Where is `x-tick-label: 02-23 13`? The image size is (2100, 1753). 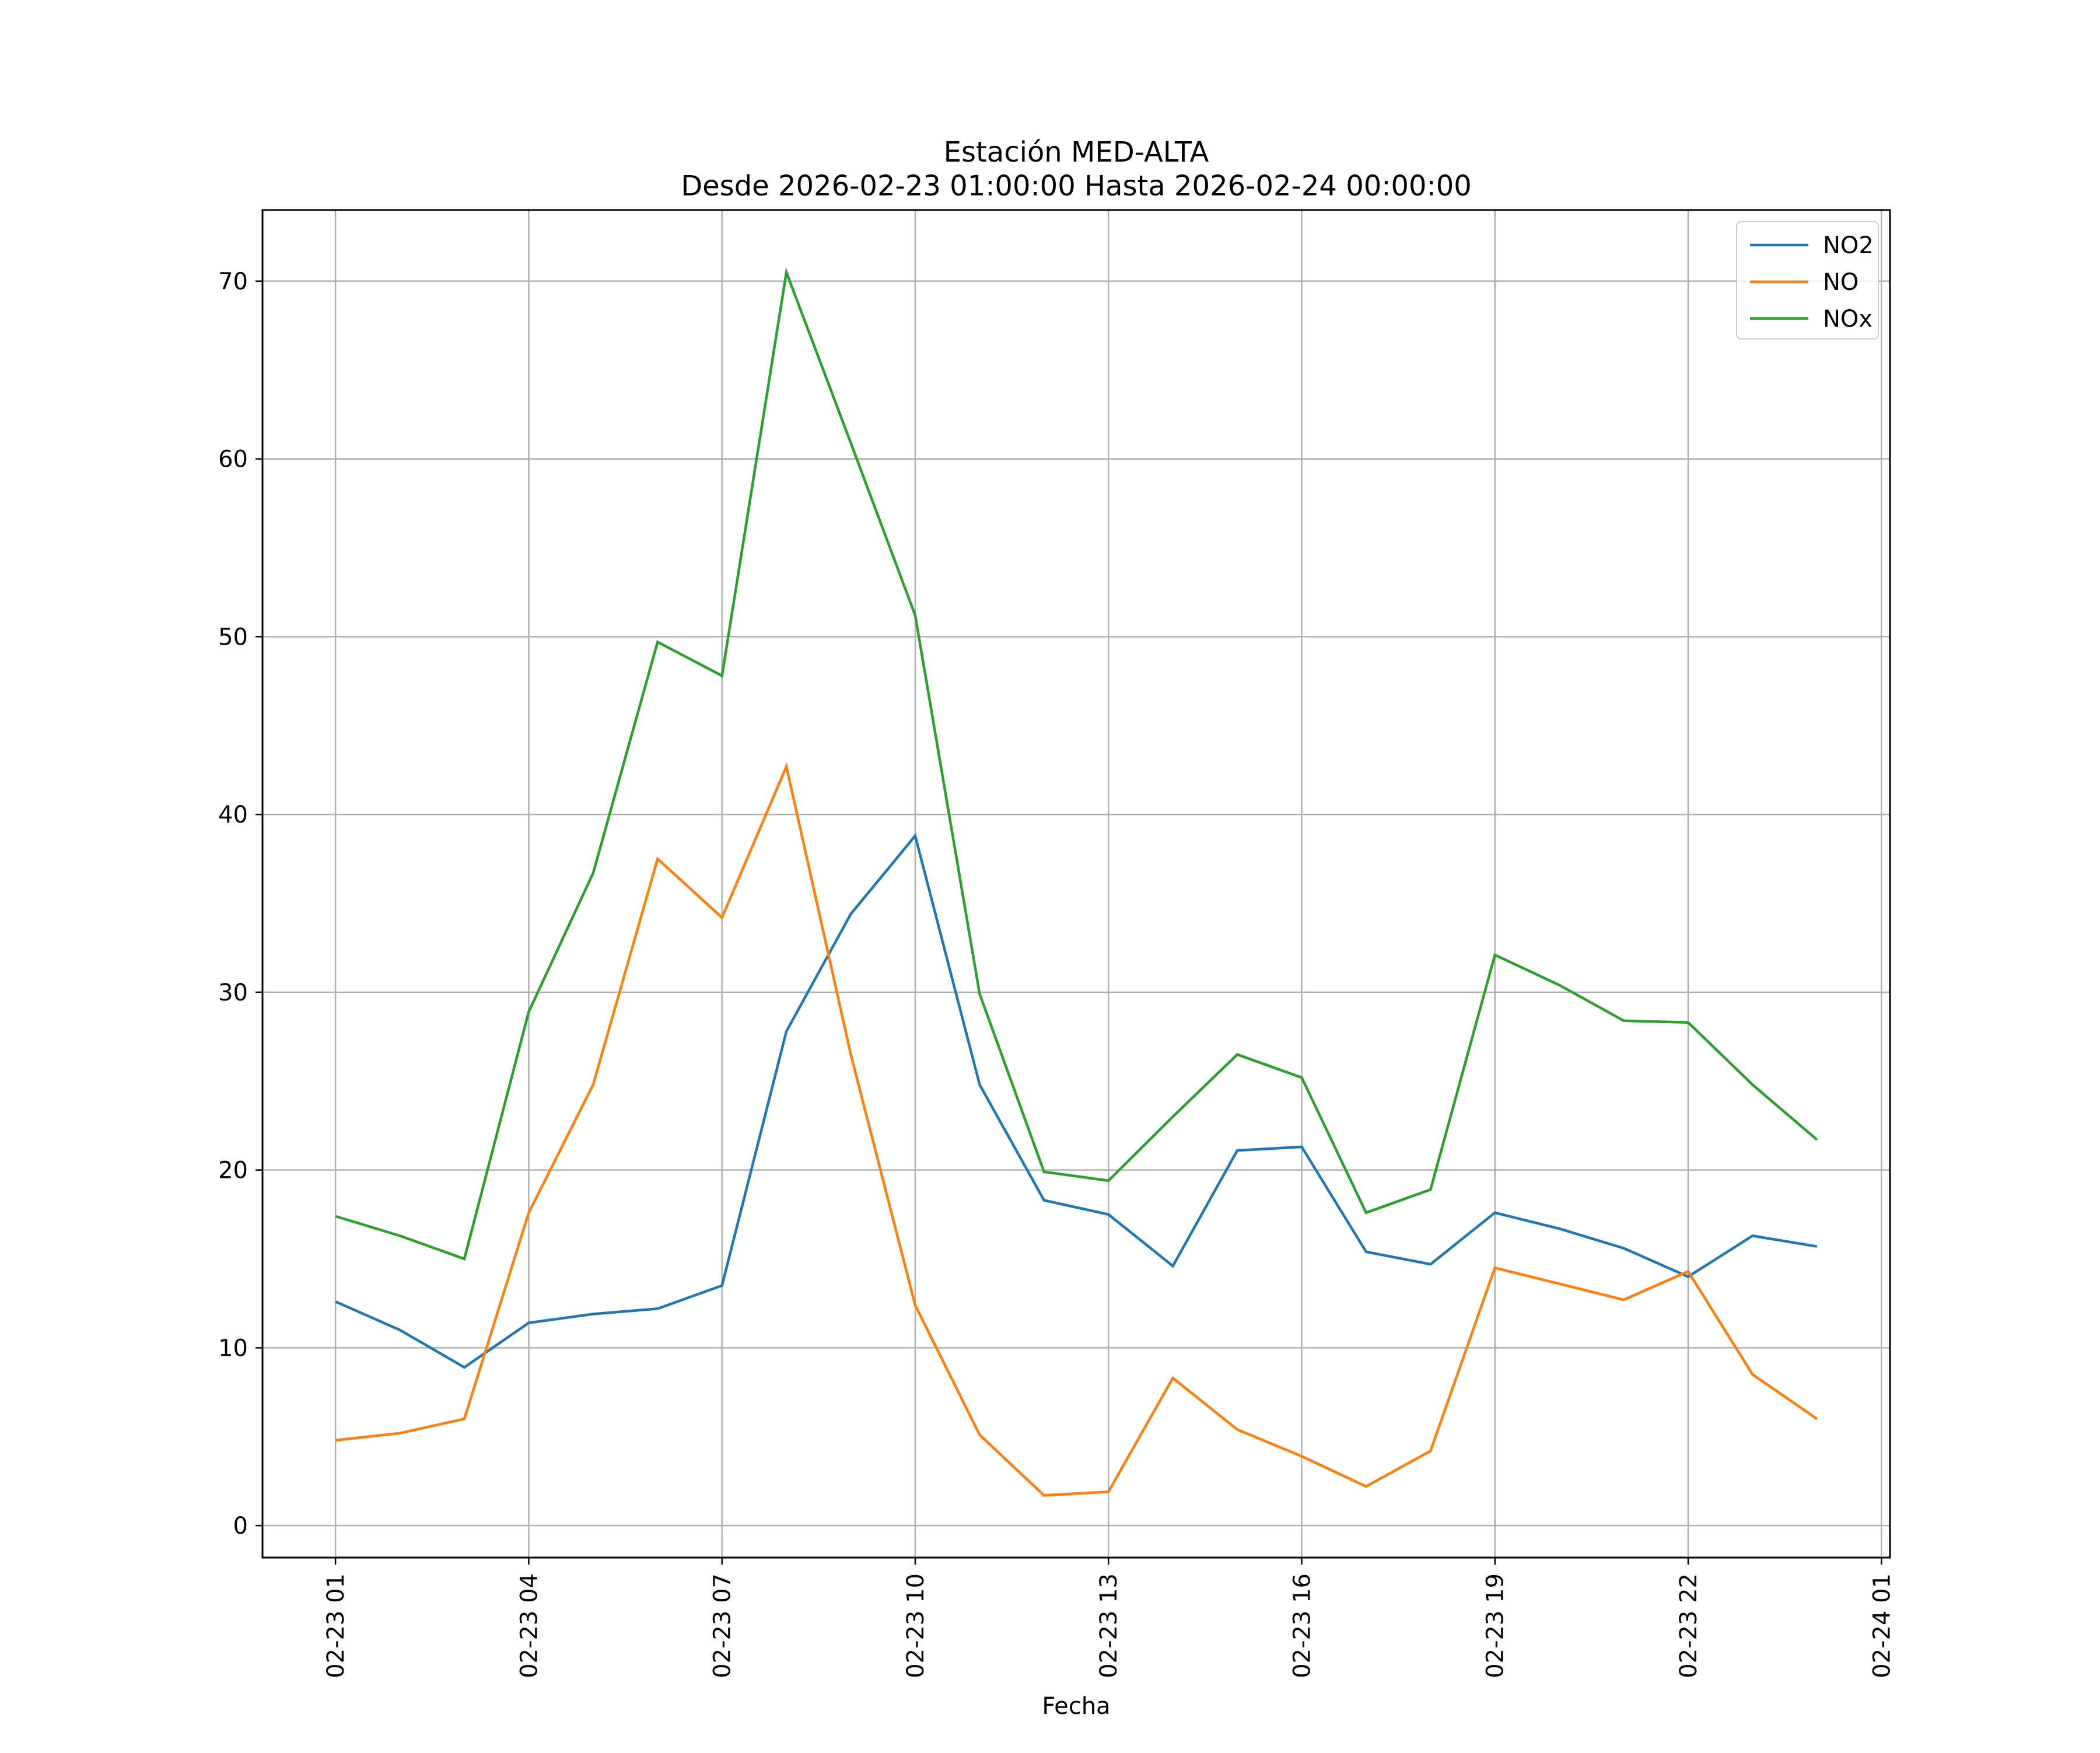
x-tick-label: 02-23 13 is located at coordinates (1109, 1625).